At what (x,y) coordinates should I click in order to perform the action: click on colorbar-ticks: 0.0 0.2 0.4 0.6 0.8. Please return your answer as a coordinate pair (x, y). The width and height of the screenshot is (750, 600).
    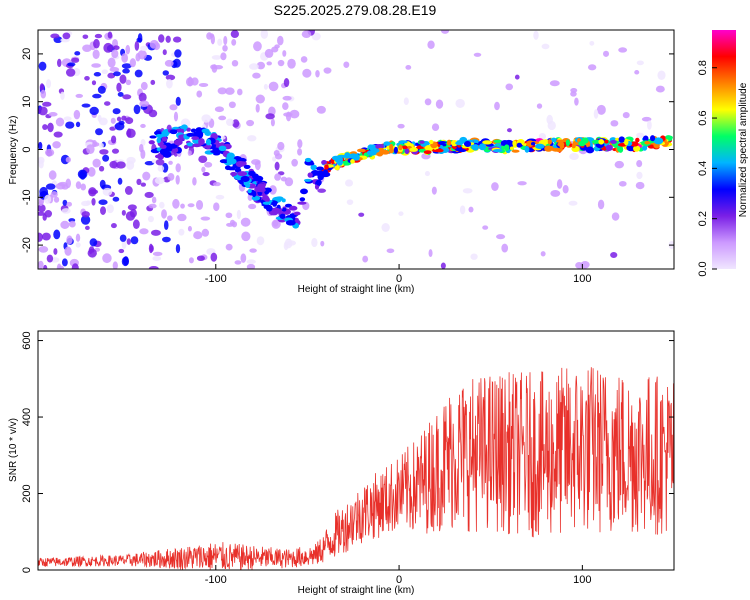
    Looking at the image, I should click on (707, 168).